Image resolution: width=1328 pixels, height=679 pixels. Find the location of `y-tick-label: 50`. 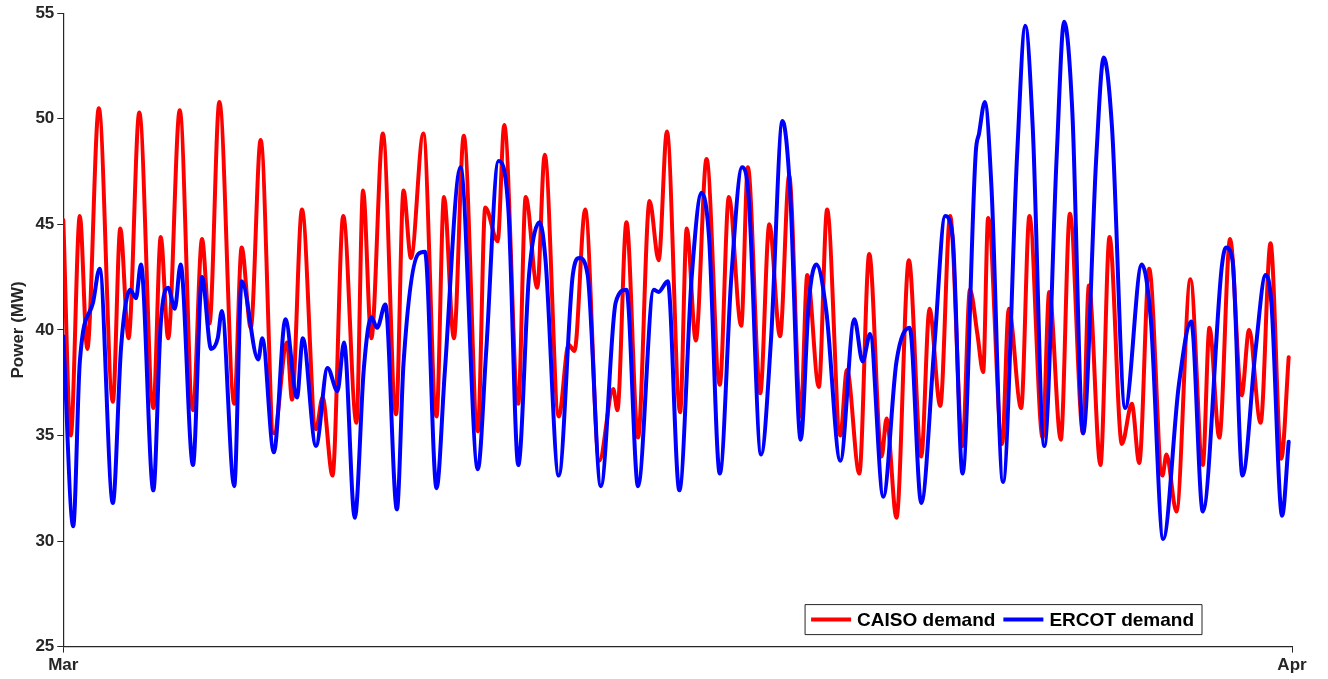

y-tick-label: 50 is located at coordinates (45, 118).